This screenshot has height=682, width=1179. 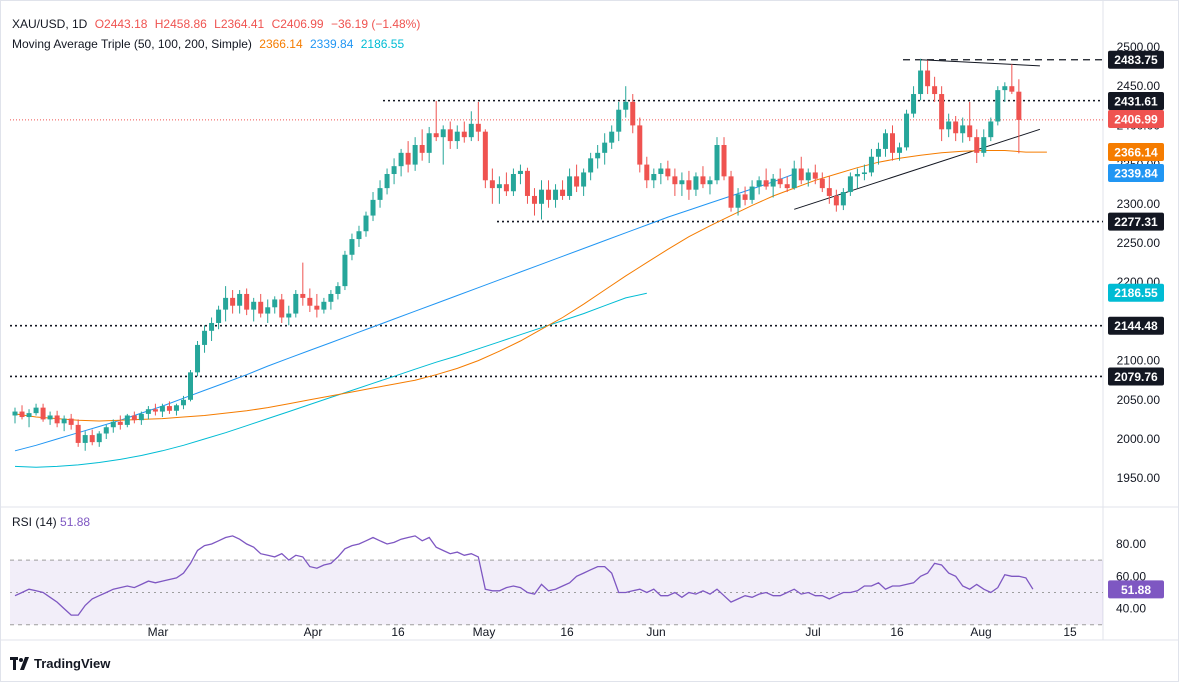 I want to click on price-label-text: 2431.61, so click(x=1136, y=102).